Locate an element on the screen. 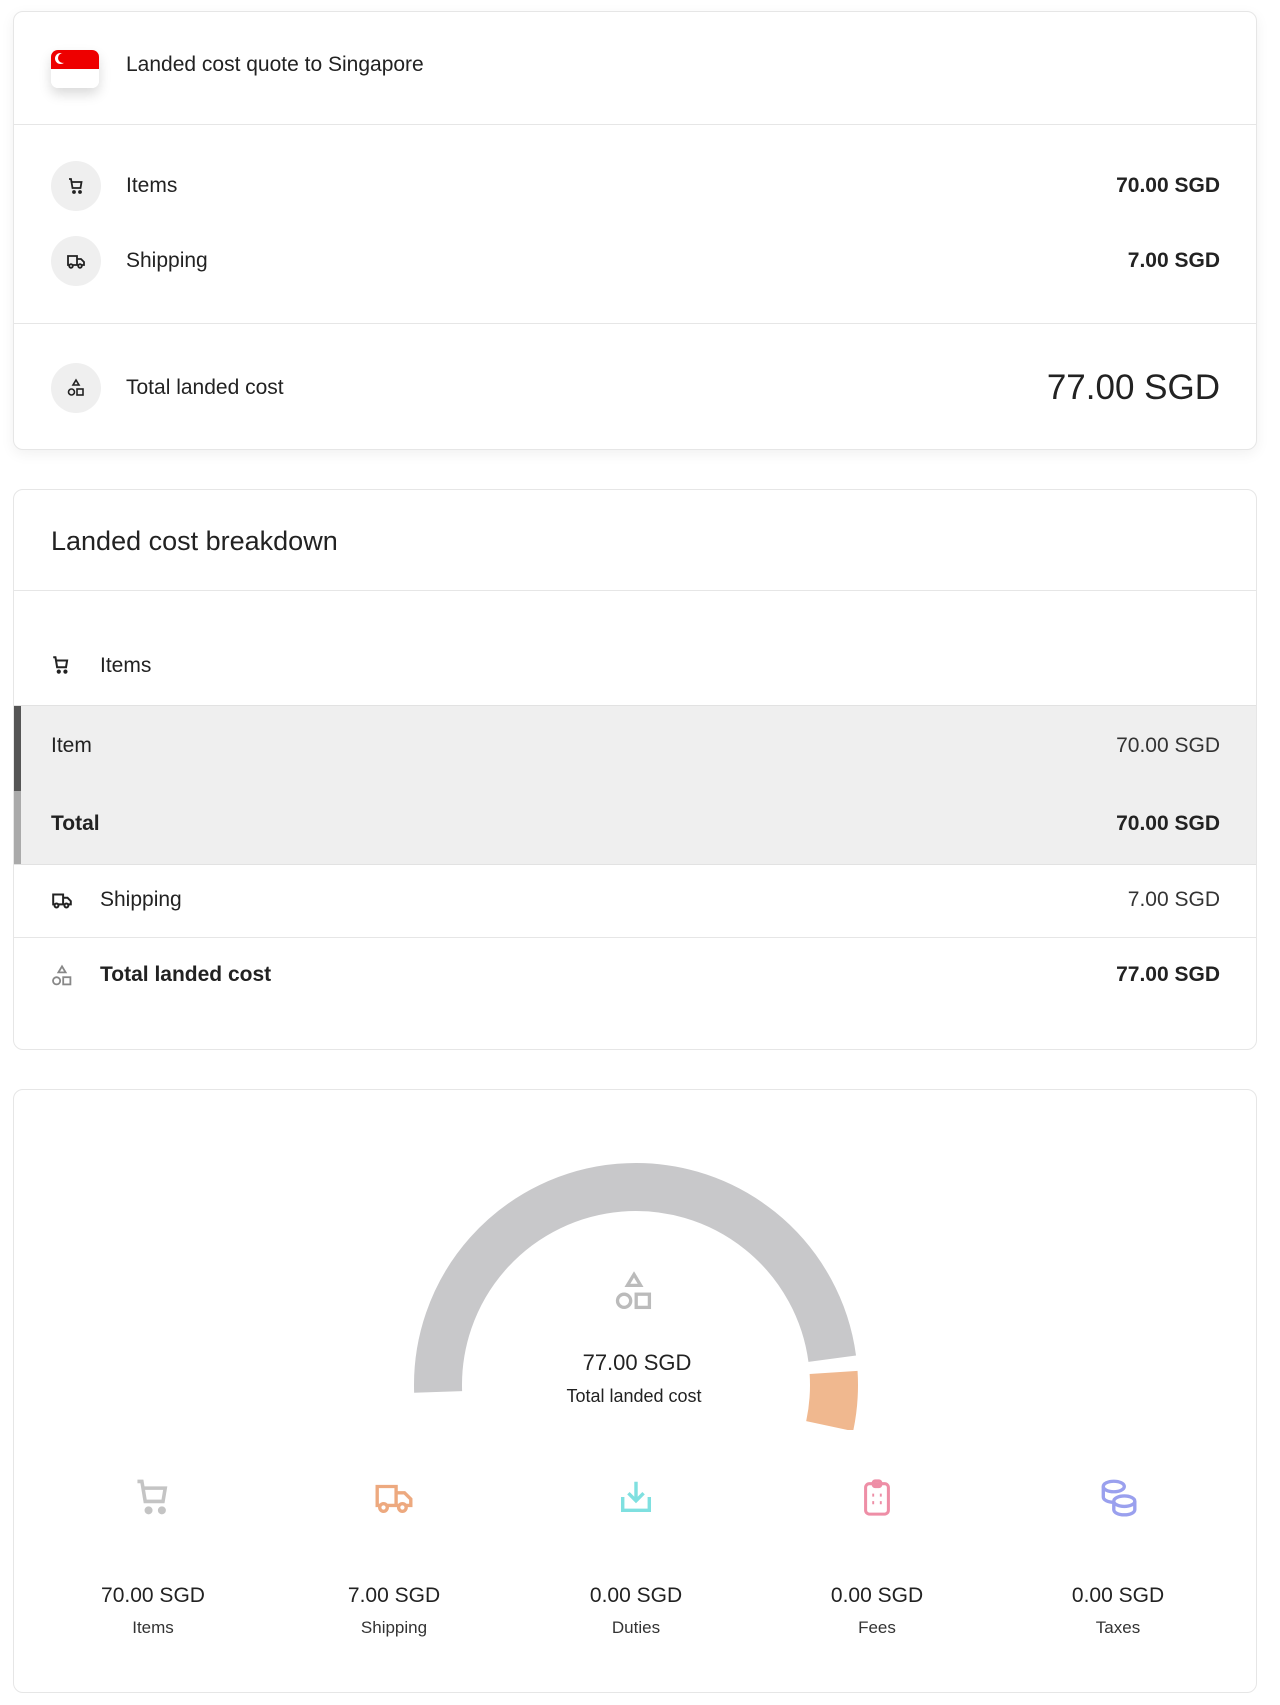 The width and height of the screenshot is (1280, 1705). stat-fees: 0.00 SGD Fees is located at coordinates (877, 1555).